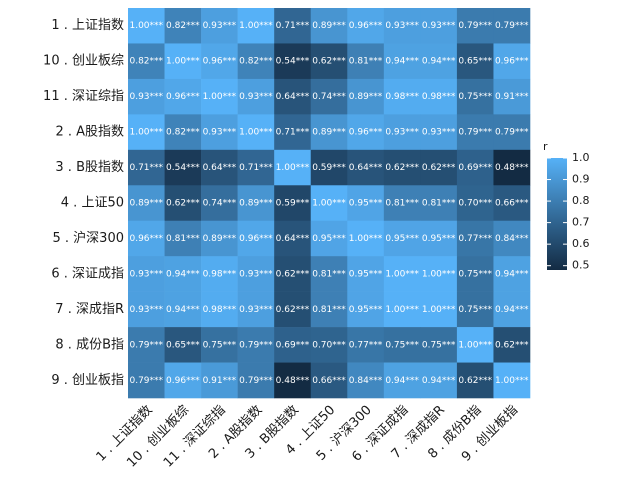 Image resolution: width=638 pixels, height=483 pixels. Describe the element at coordinates (545, 146) in the screenshot. I see `legend-title: r` at that location.